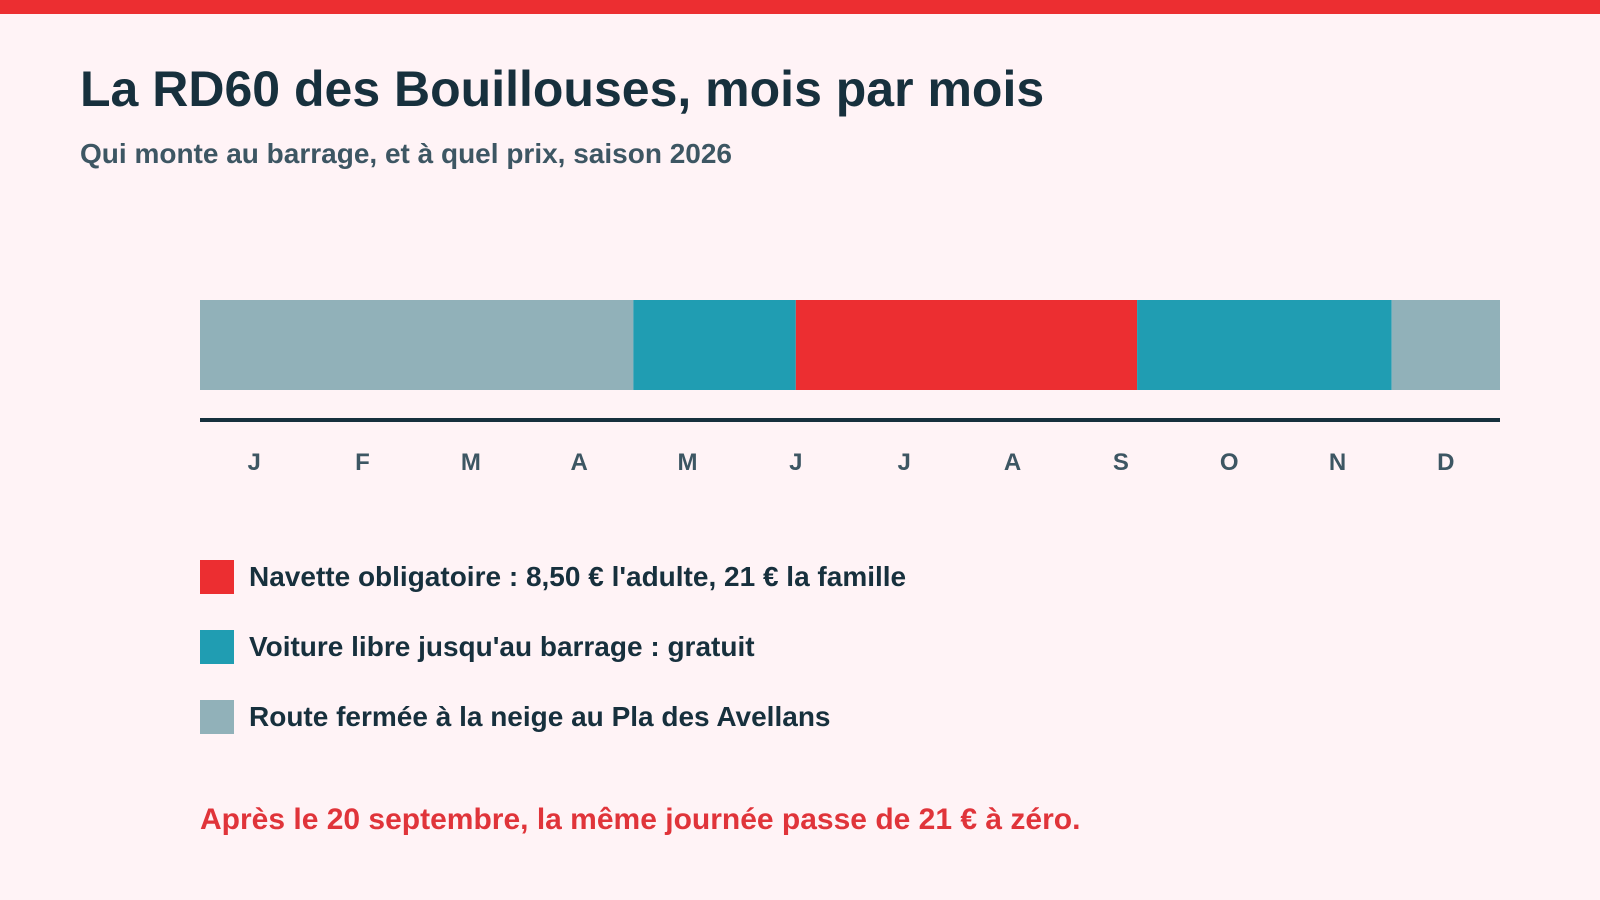 The image size is (1600, 900). Describe the element at coordinates (800, 7) in the screenshot. I see `top-accent-bar` at that location.